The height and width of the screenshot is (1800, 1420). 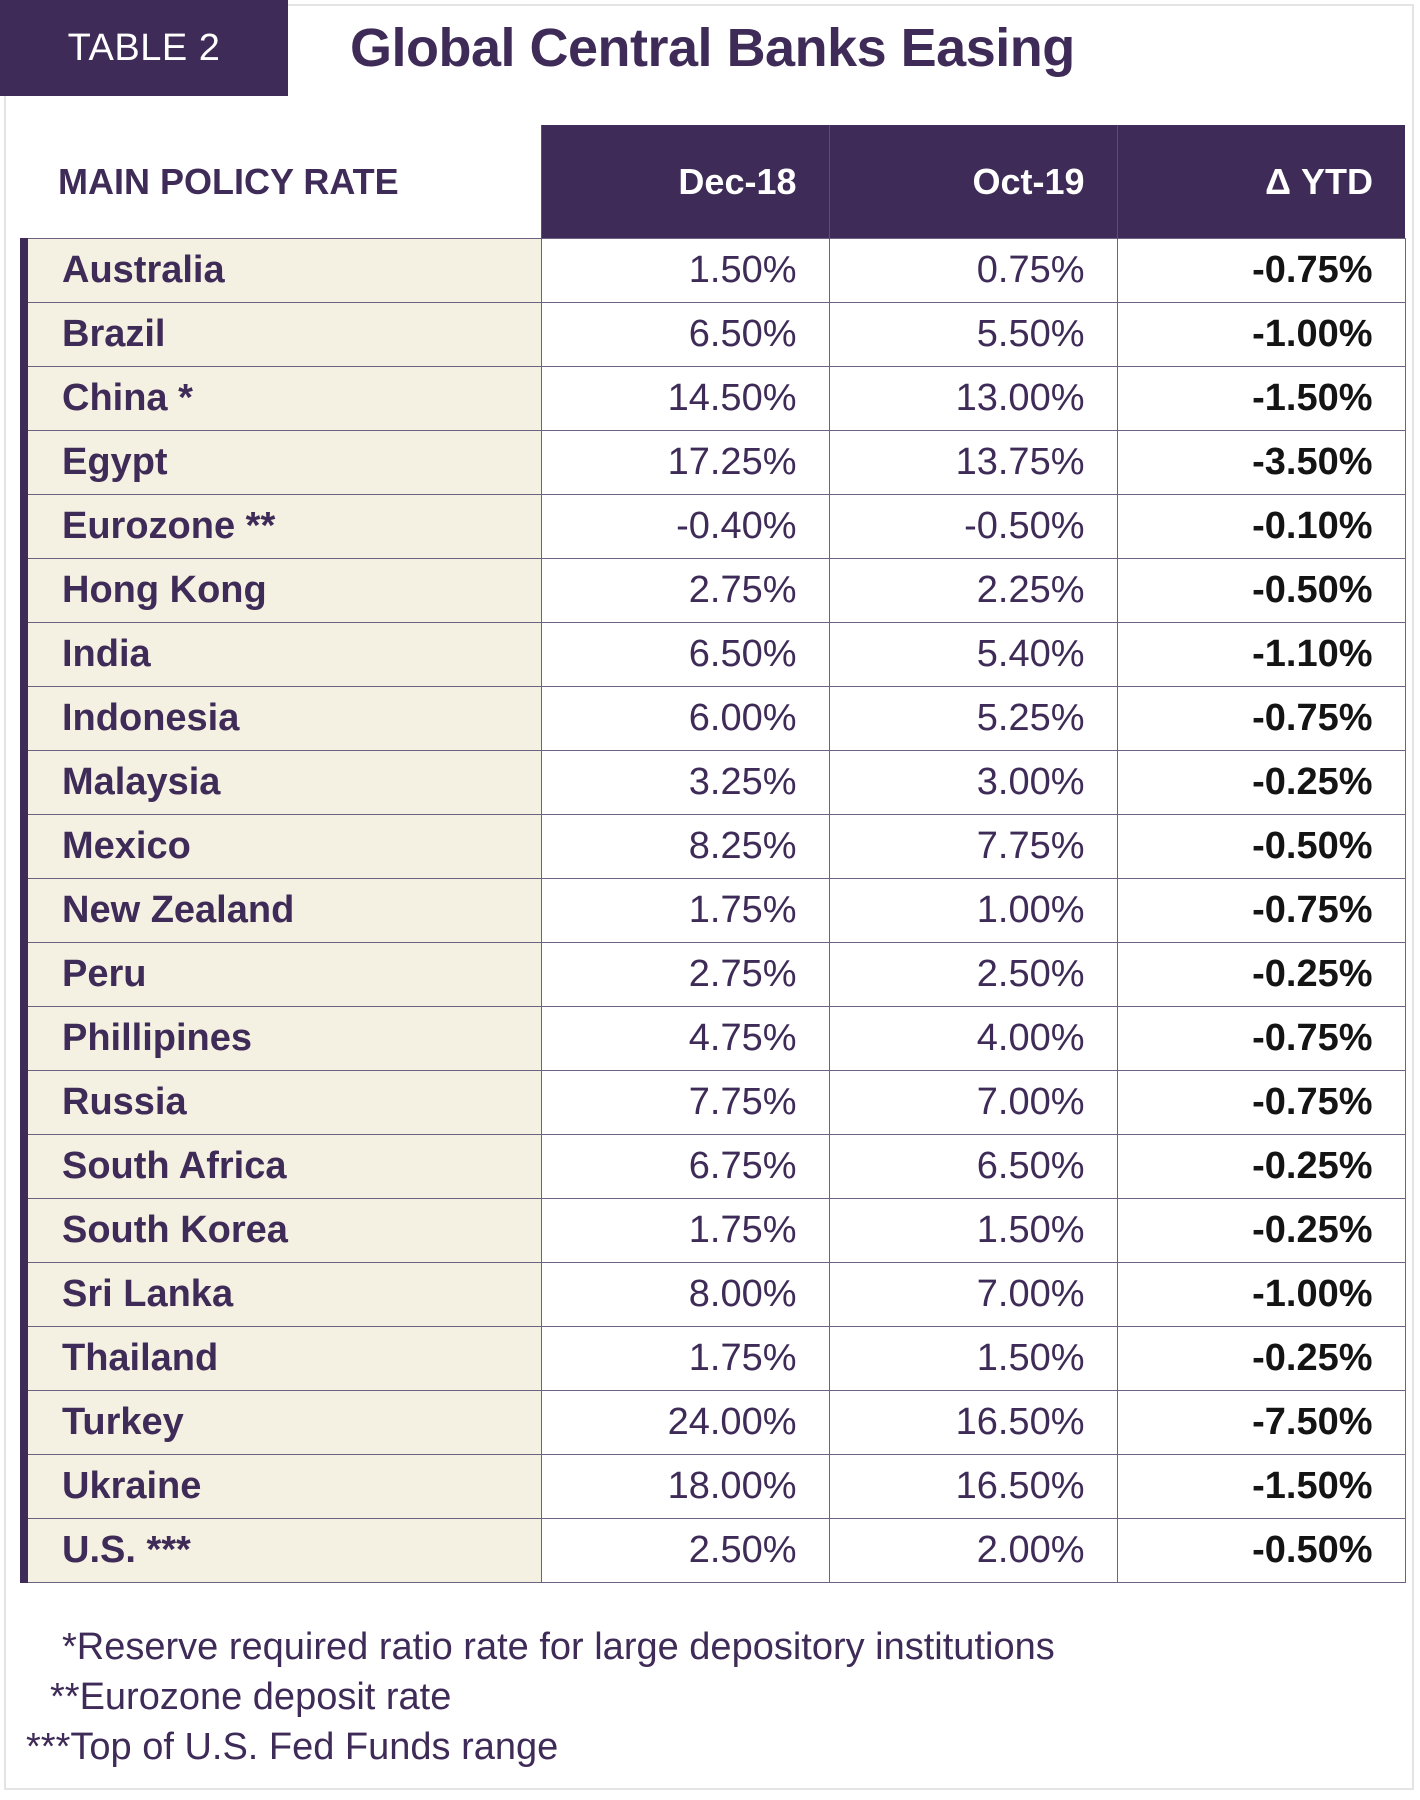 I want to click on country-cell: Russia, so click(x=281, y=1102).